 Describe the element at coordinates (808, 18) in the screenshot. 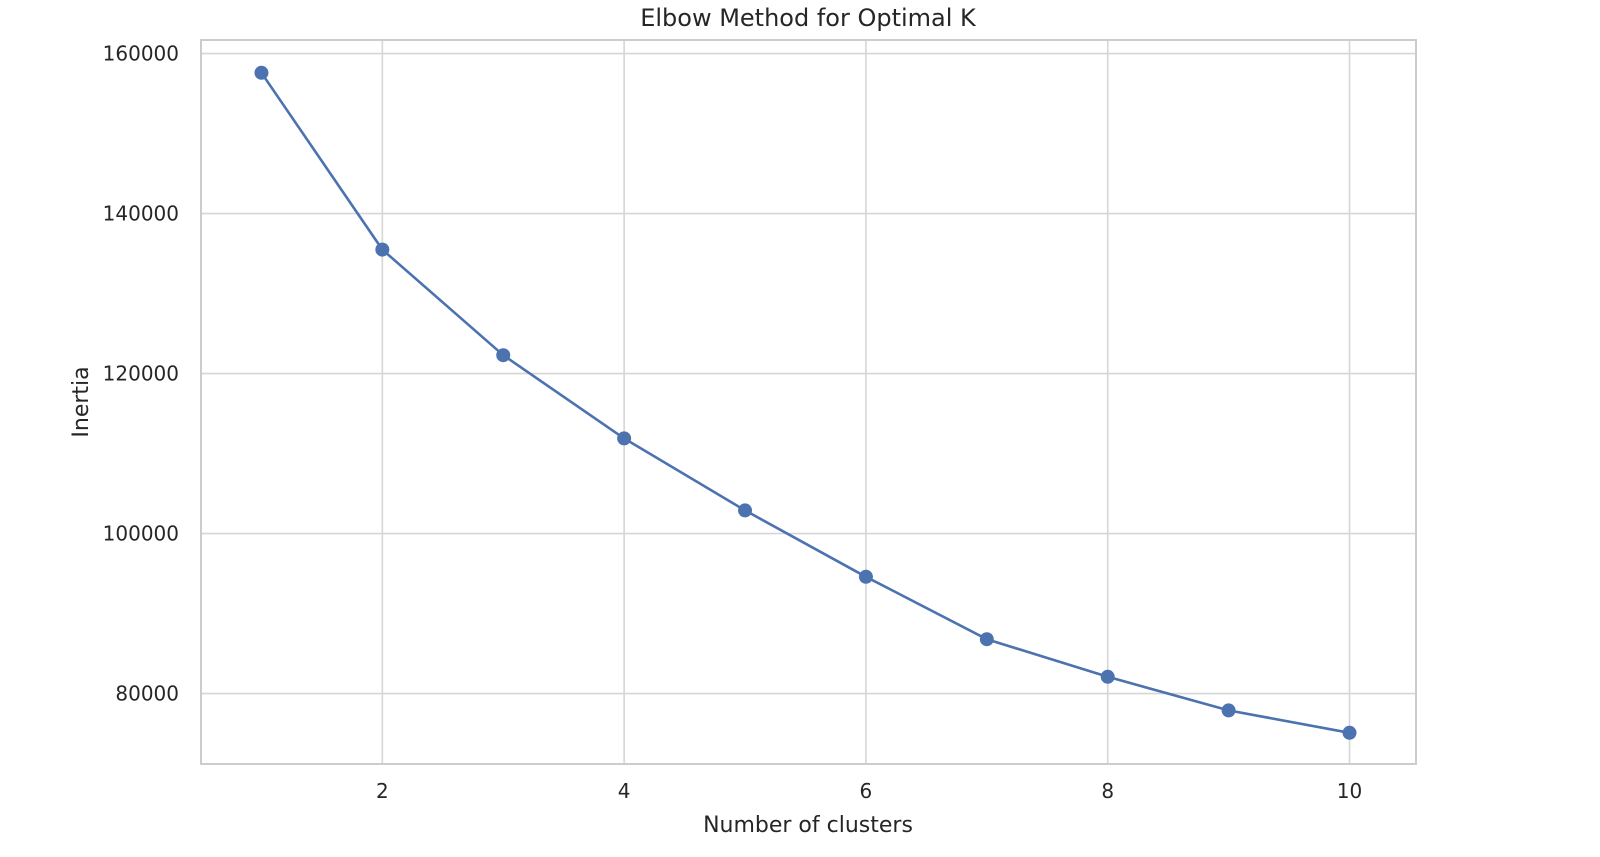

I see `chart-title: Elbow Method for Optimal K` at that location.